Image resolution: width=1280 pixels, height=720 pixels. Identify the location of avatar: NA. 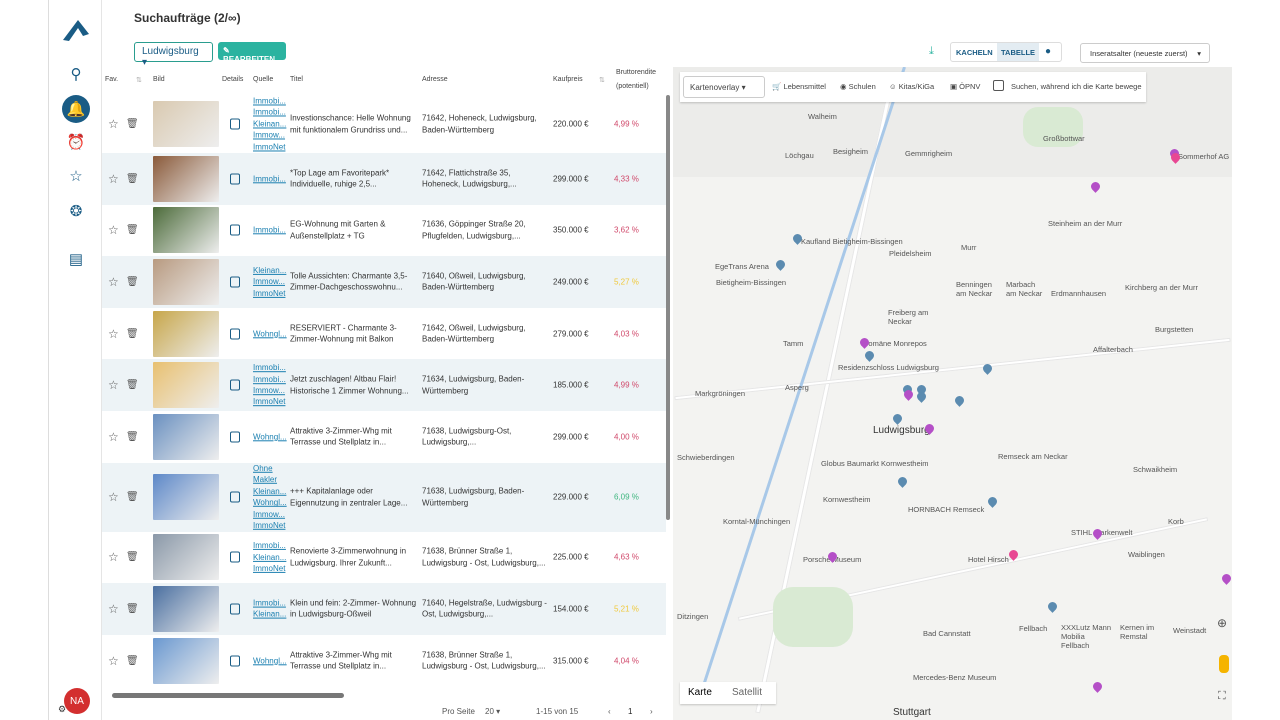
(77, 701).